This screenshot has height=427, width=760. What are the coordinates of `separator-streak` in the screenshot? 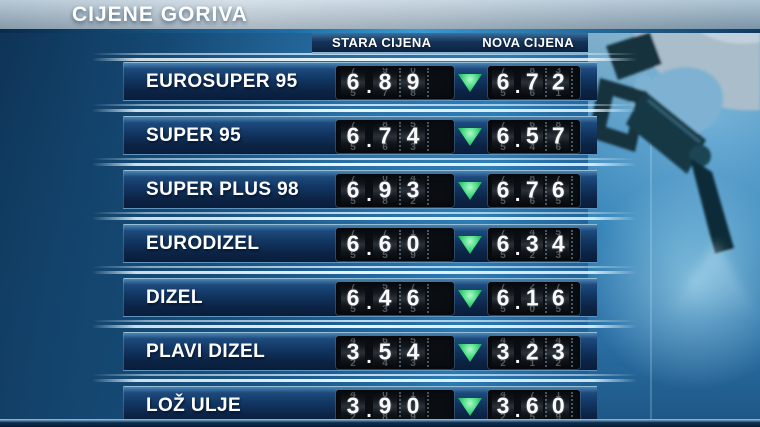 It's located at (364, 324).